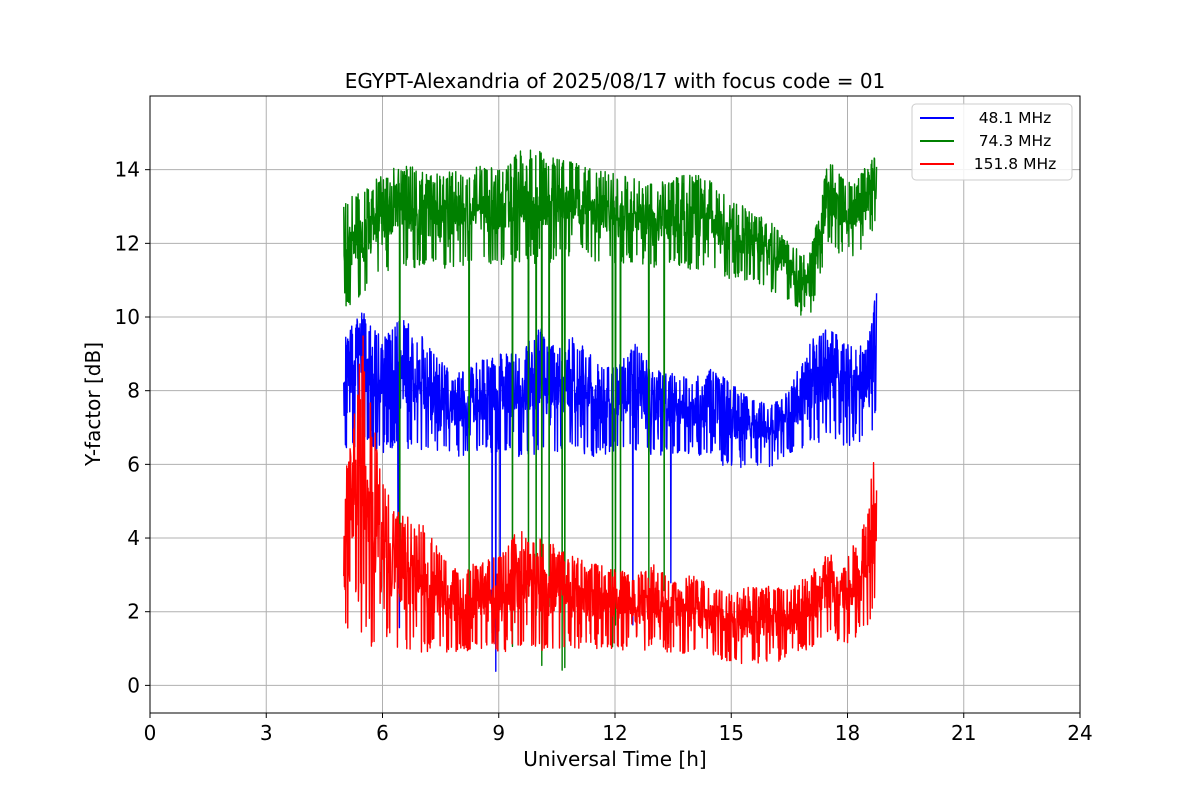 The height and width of the screenshot is (800, 1200). Describe the element at coordinates (133, 464) in the screenshot. I see `y-tick-label: 6` at that location.